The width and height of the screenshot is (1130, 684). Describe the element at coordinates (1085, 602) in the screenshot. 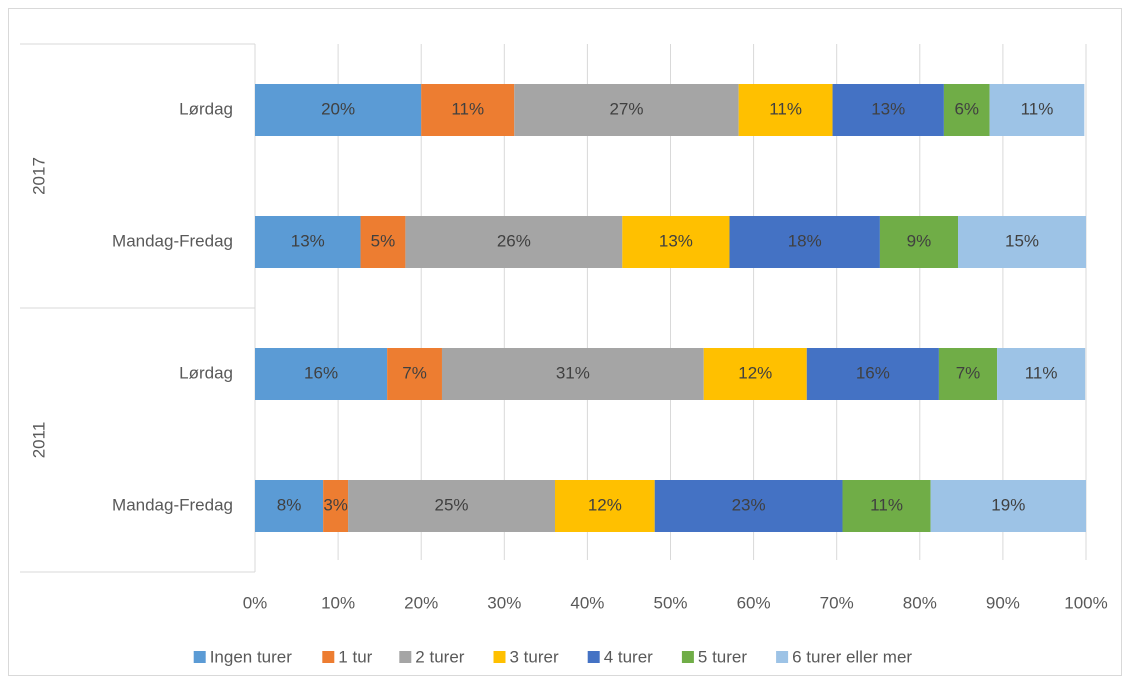

I see `x-tick-label: 100%` at that location.